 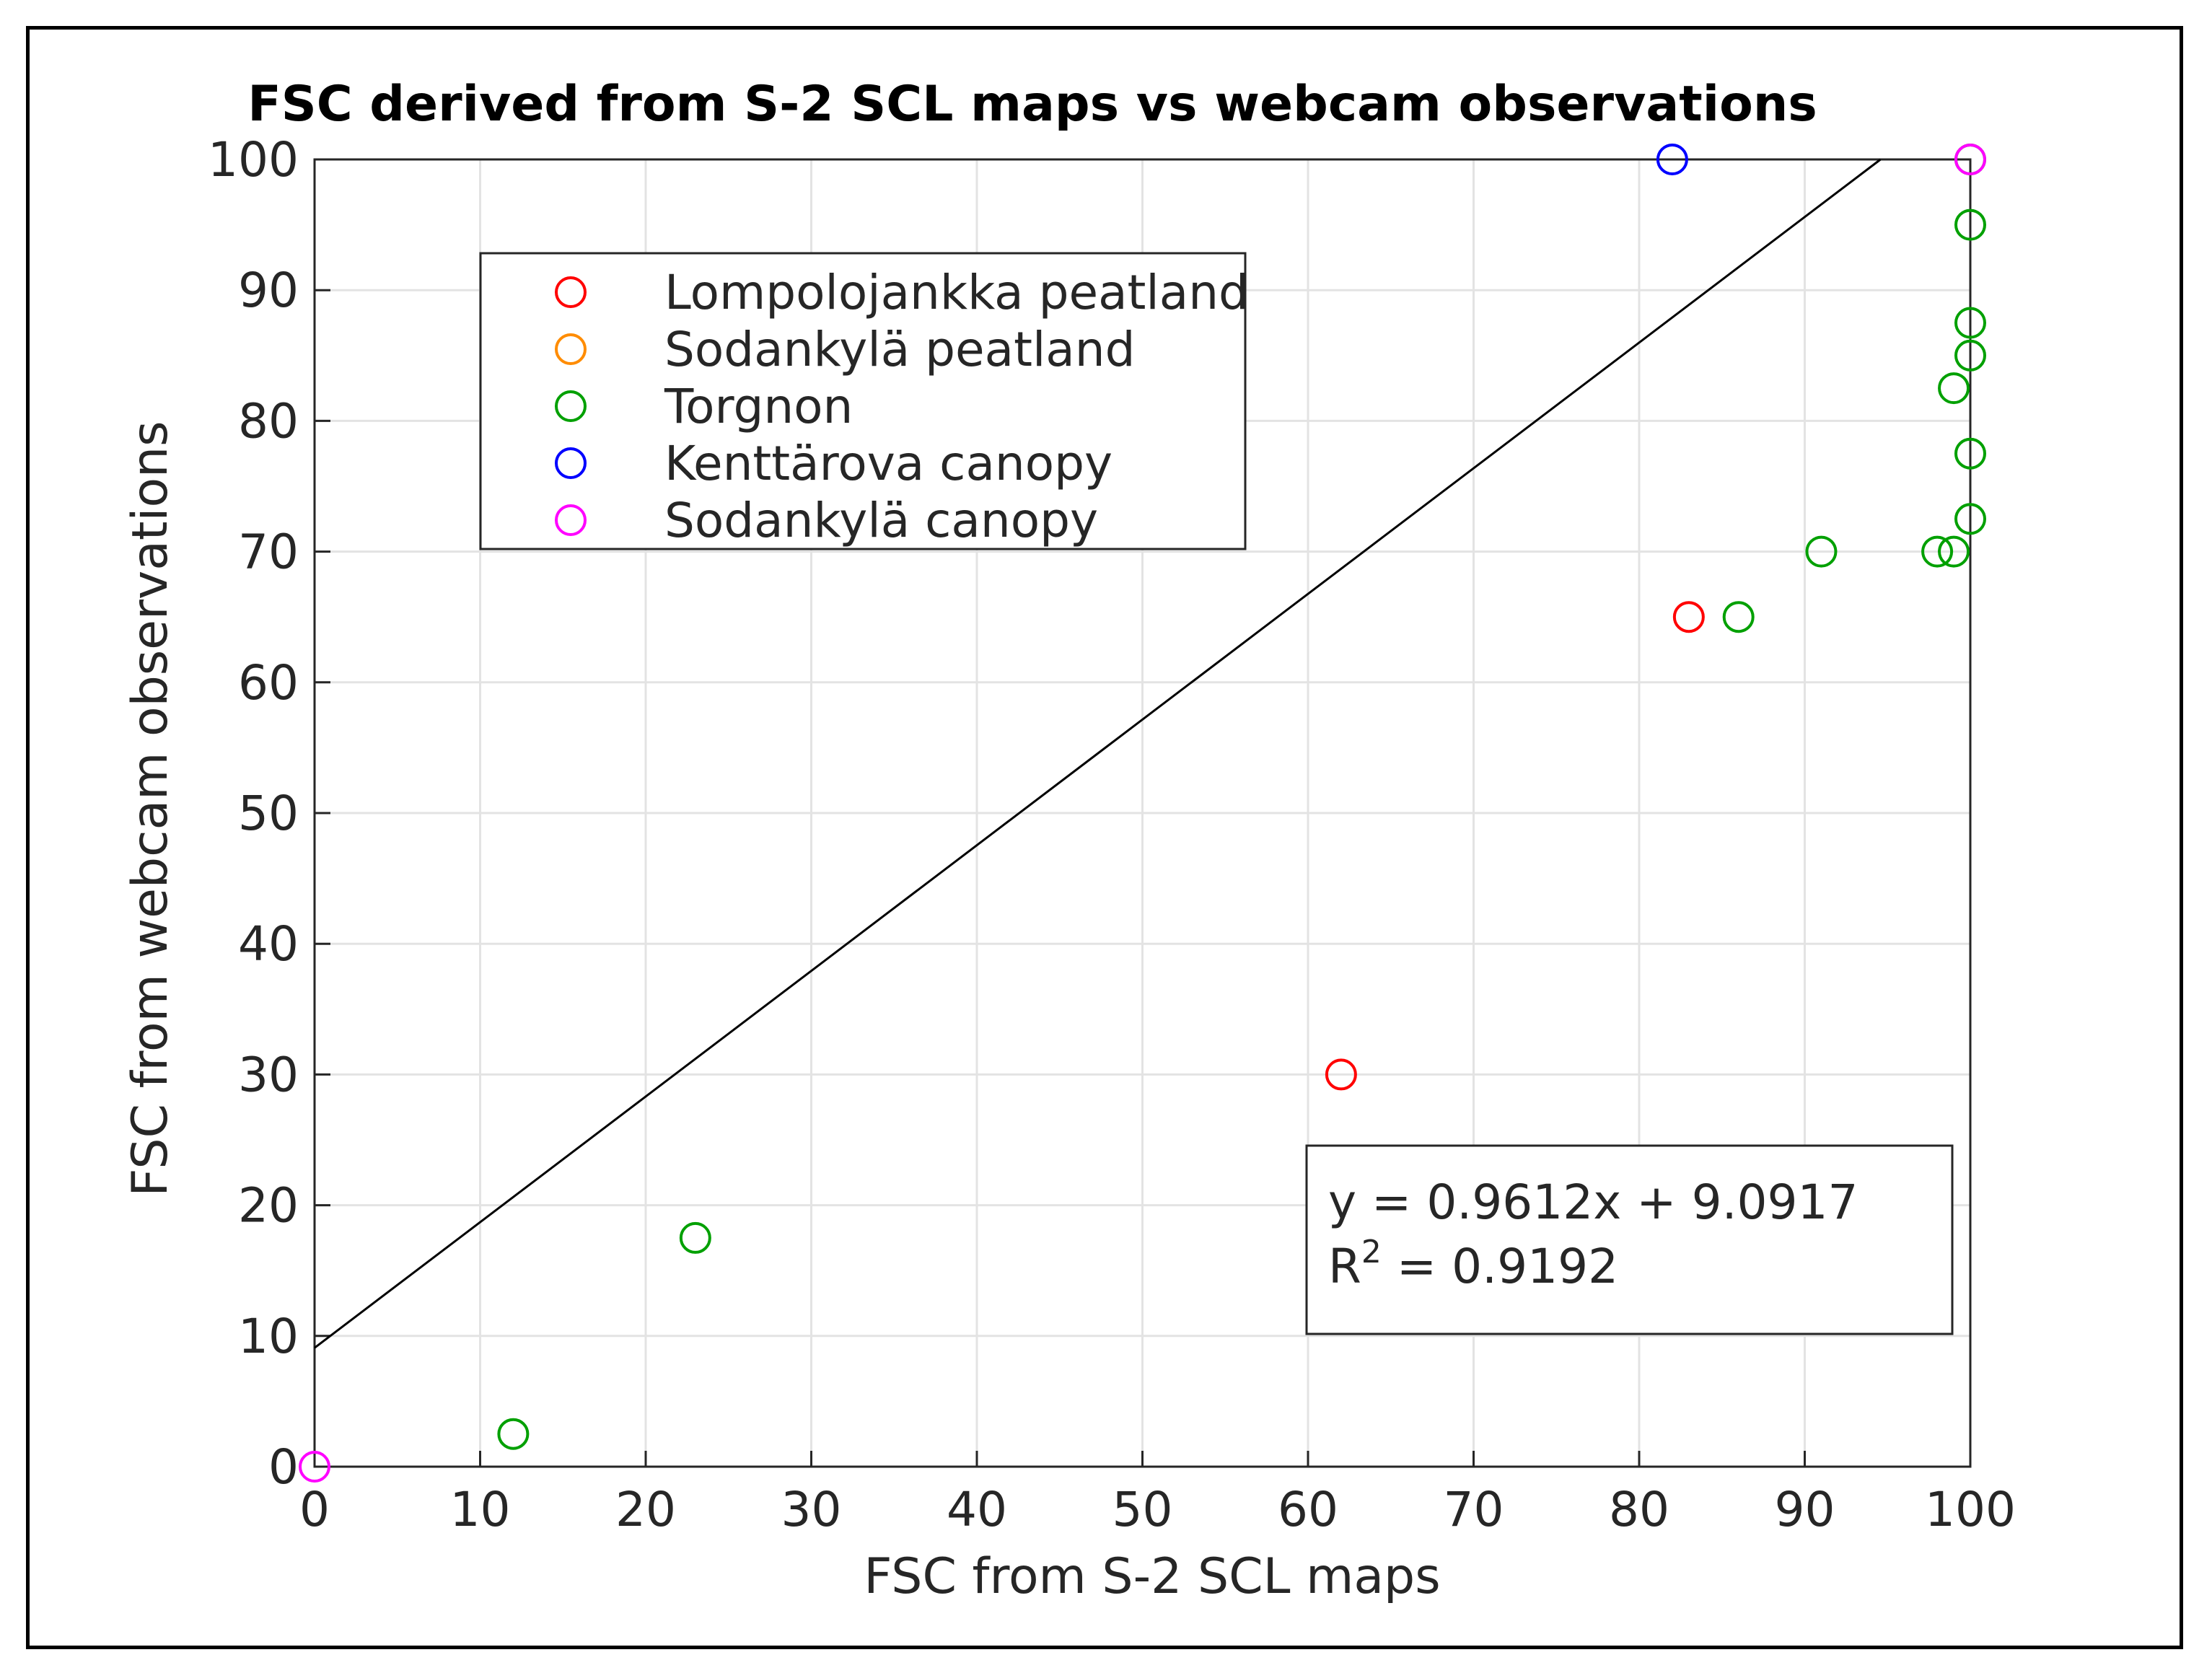 What do you see at coordinates (811, 1509) in the screenshot?
I see `x-tick-label: 30` at bounding box center [811, 1509].